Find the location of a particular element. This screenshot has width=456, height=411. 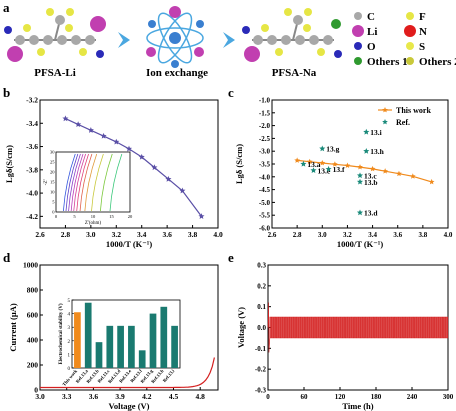

y-tick-label: 400 is located at coordinates (33, 340).